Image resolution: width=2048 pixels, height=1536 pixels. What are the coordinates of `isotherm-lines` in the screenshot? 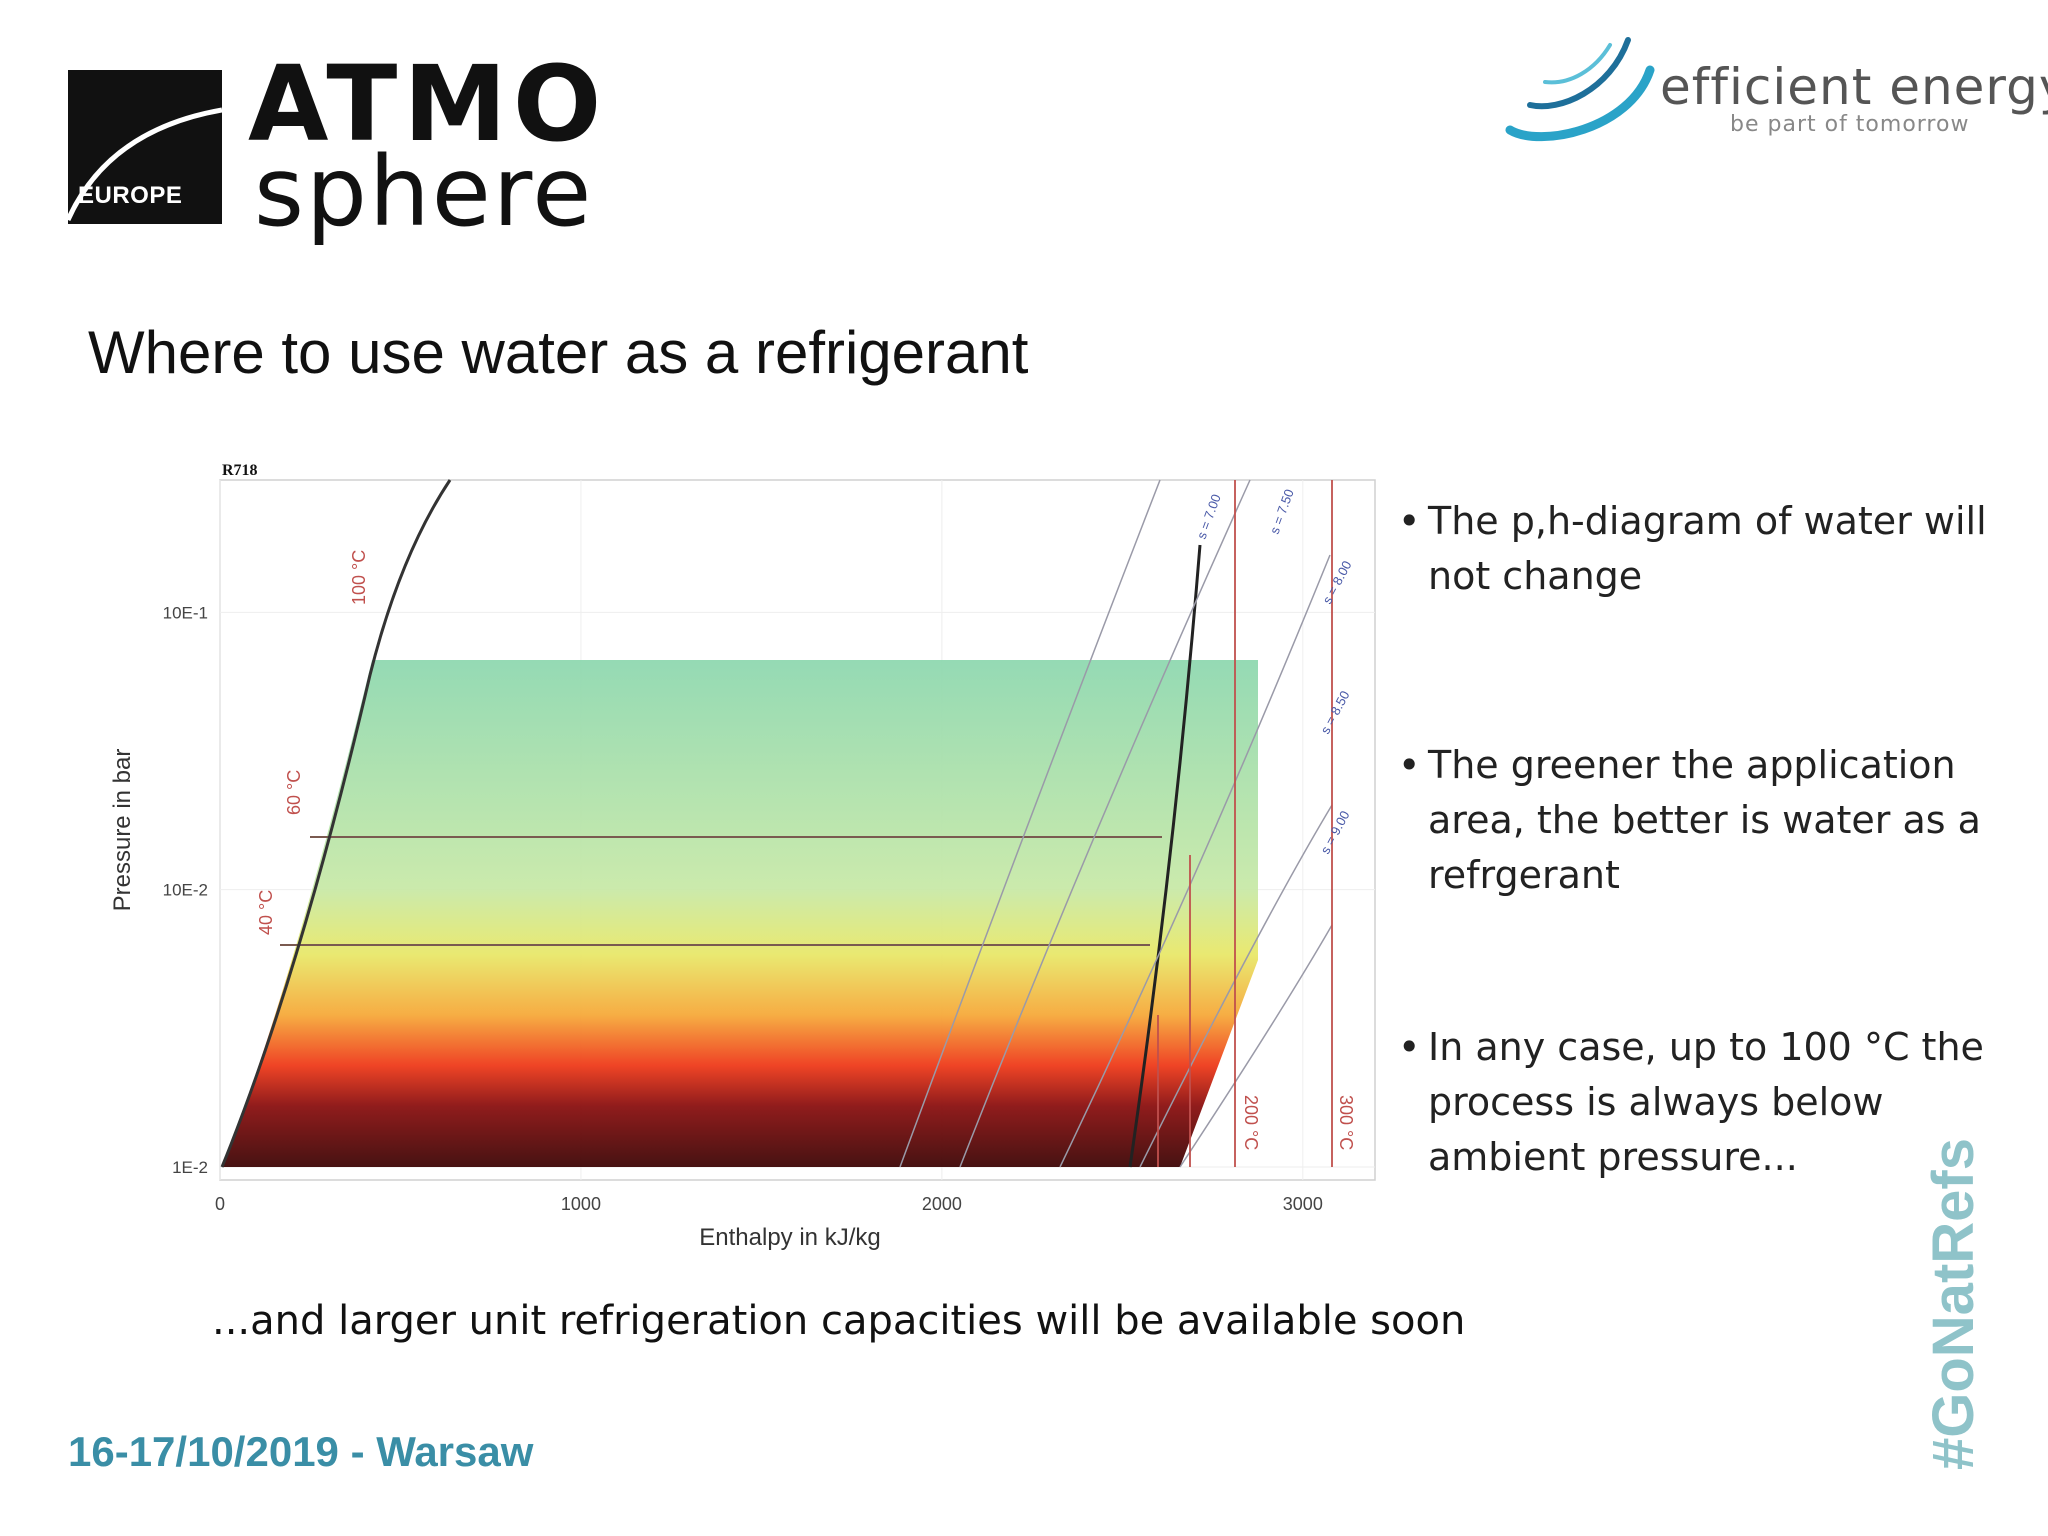 It's located at (1245, 823).